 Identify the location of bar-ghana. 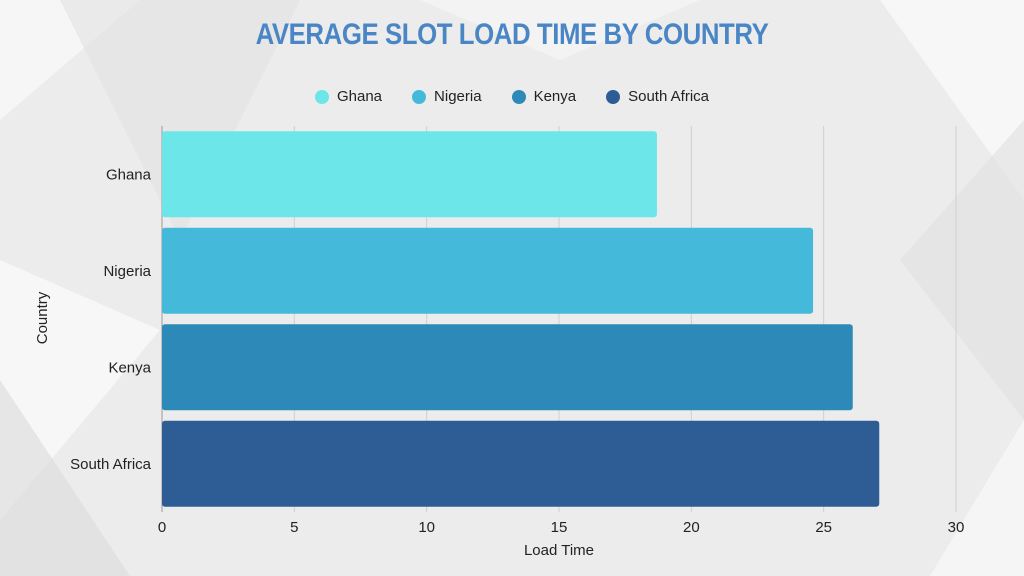
(409, 174).